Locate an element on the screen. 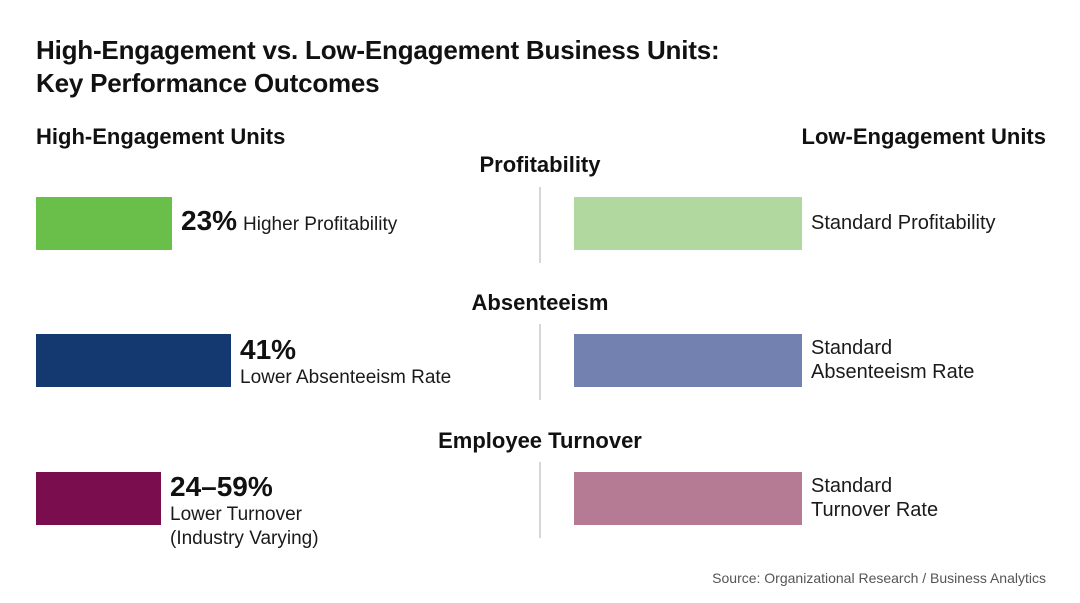  label-low-absenteeism: Standard Absenteeism Rate is located at coordinates (892, 360).